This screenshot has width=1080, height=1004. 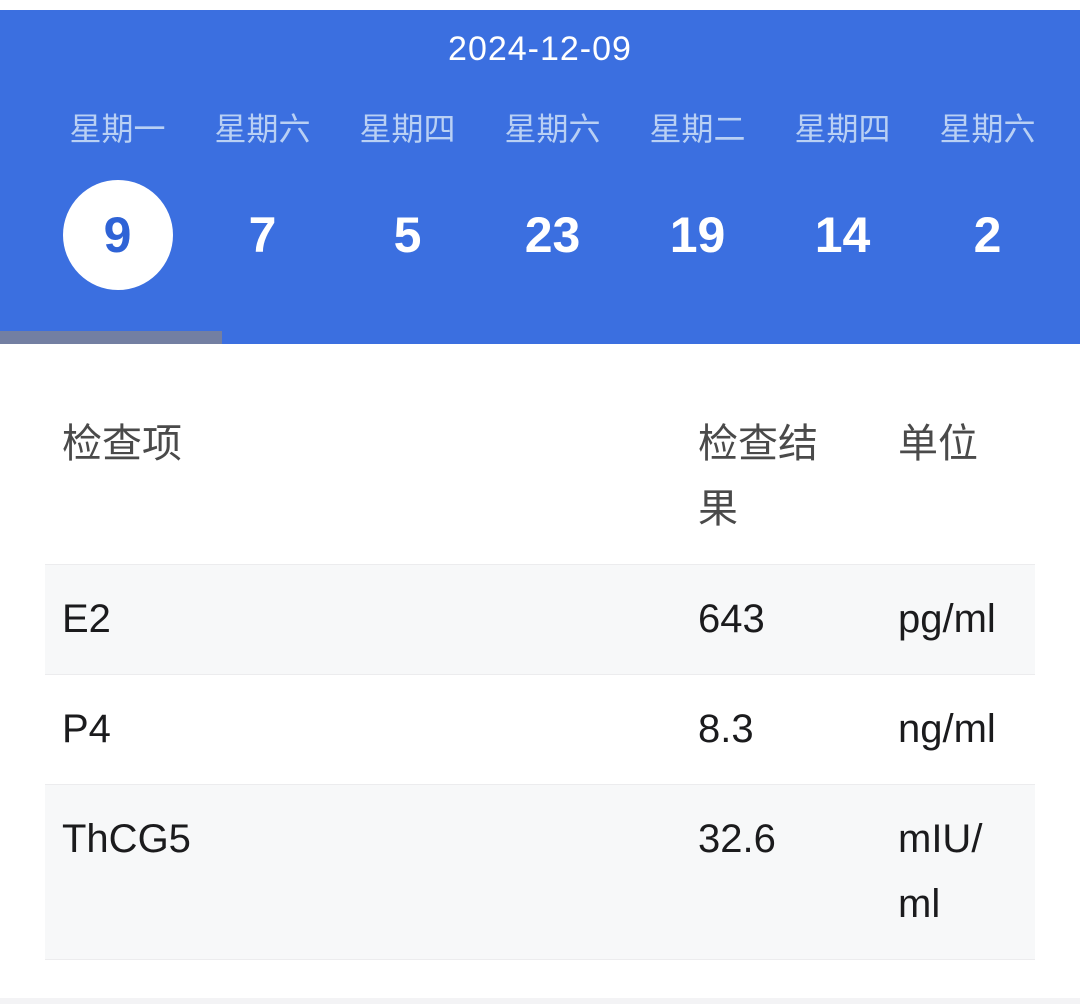 What do you see at coordinates (731, 619) in the screenshot?
I see `result-cell: 643` at bounding box center [731, 619].